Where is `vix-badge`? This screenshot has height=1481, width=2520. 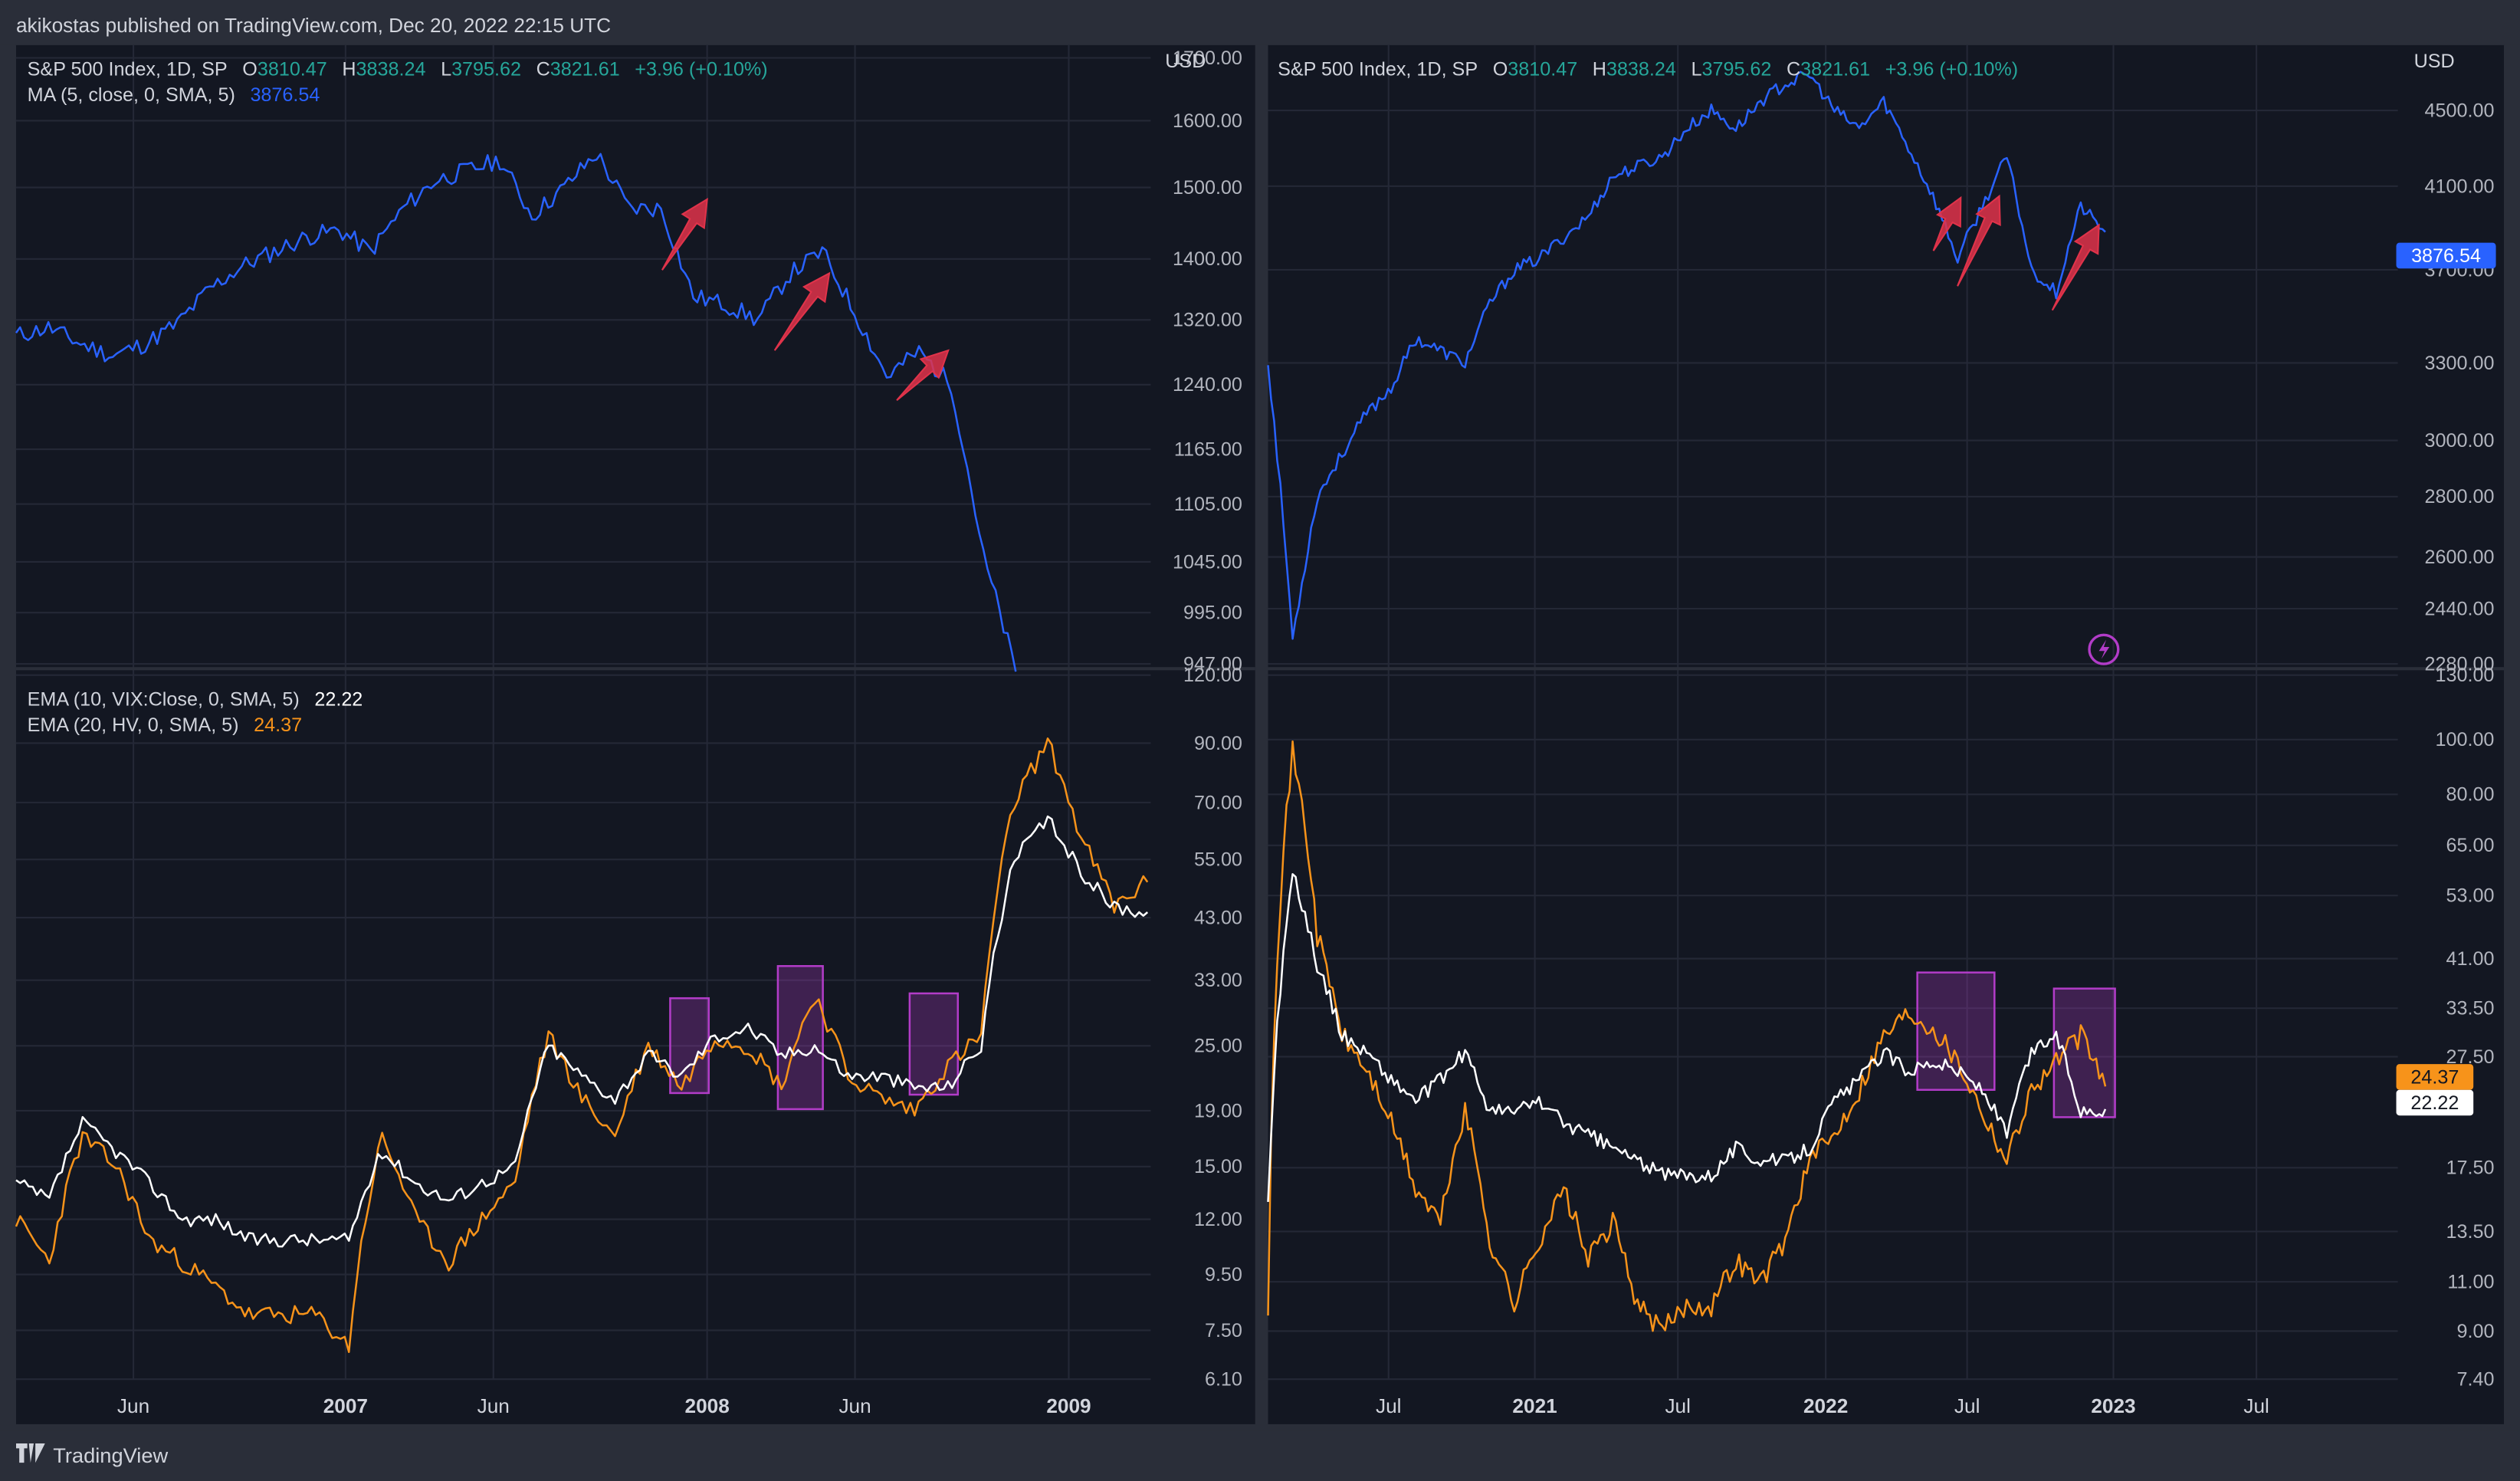
vix-badge is located at coordinates (2435, 1102).